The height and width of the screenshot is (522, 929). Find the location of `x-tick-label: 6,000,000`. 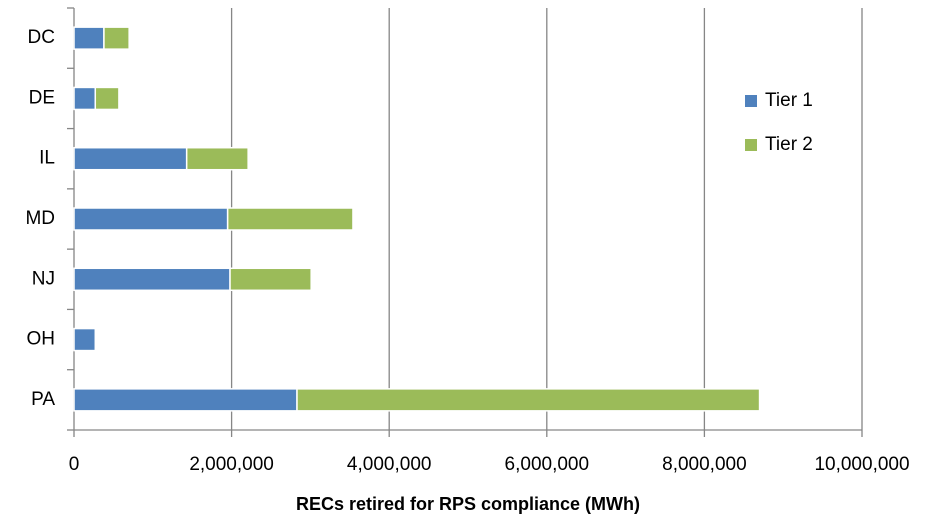

x-tick-label: 6,000,000 is located at coordinates (547, 464).